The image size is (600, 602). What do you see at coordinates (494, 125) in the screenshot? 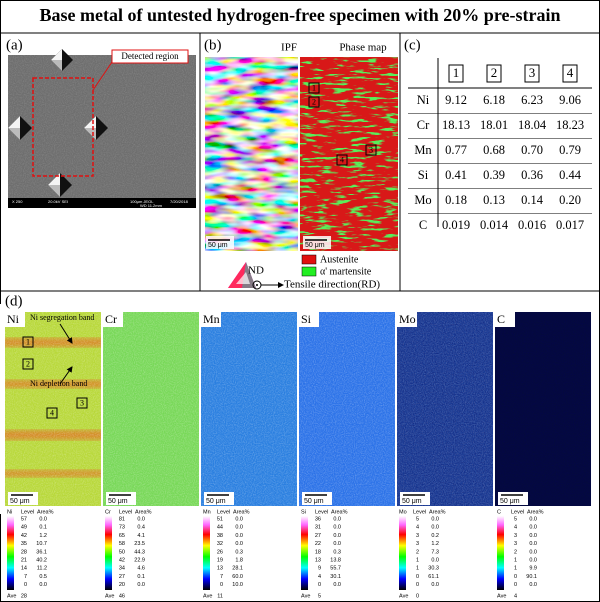
I see `table-cell: 18.01` at bounding box center [494, 125].